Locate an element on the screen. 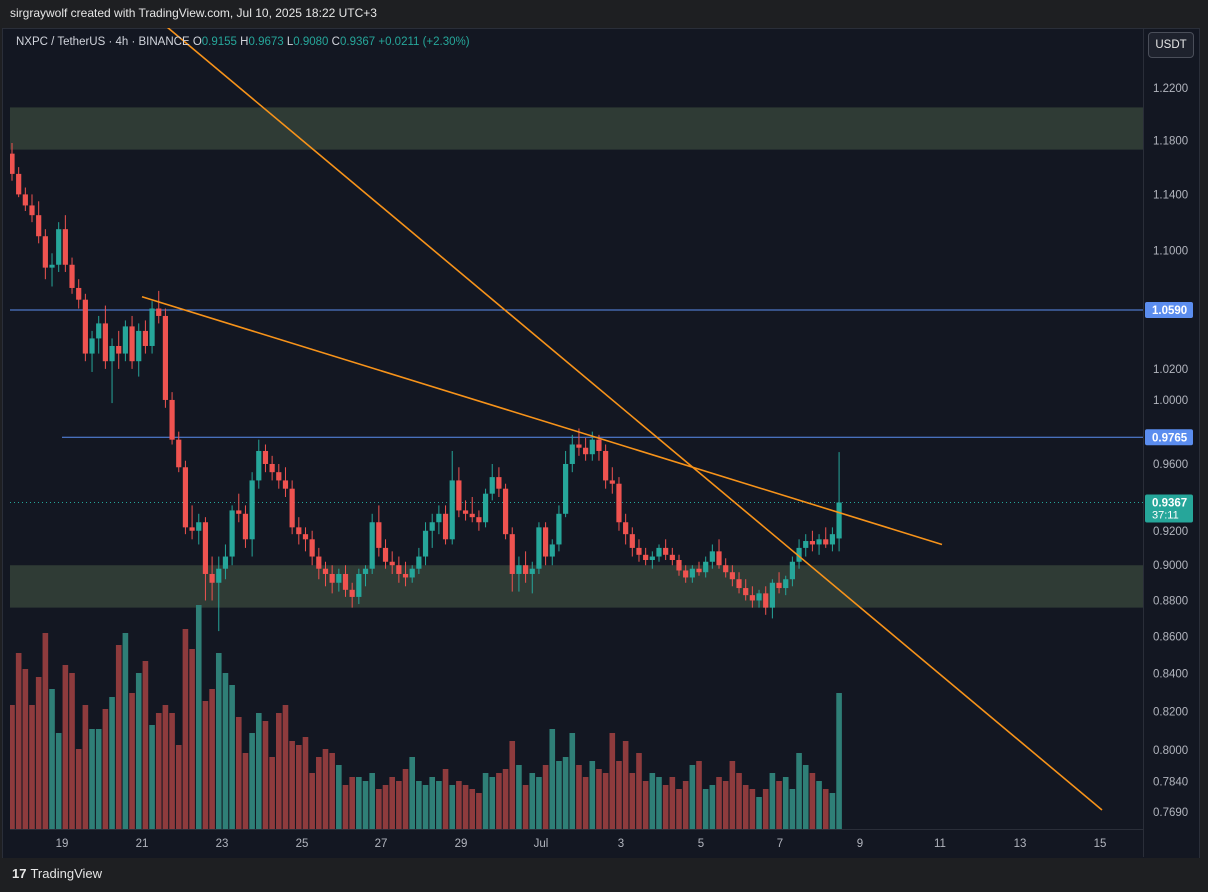 The width and height of the screenshot is (1208, 892). x-tick-label: 7 is located at coordinates (780, 844).